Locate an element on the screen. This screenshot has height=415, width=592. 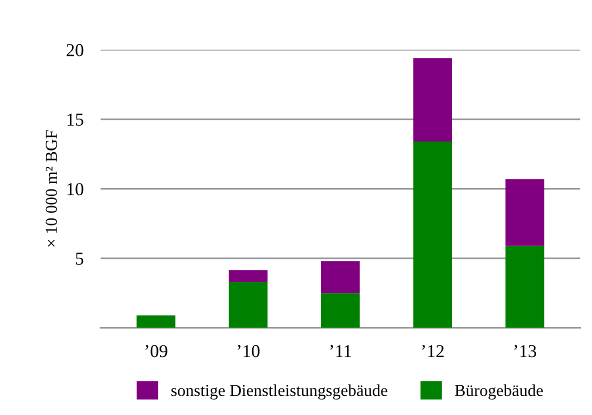
x-tick-label: ’11 is located at coordinates (341, 351).